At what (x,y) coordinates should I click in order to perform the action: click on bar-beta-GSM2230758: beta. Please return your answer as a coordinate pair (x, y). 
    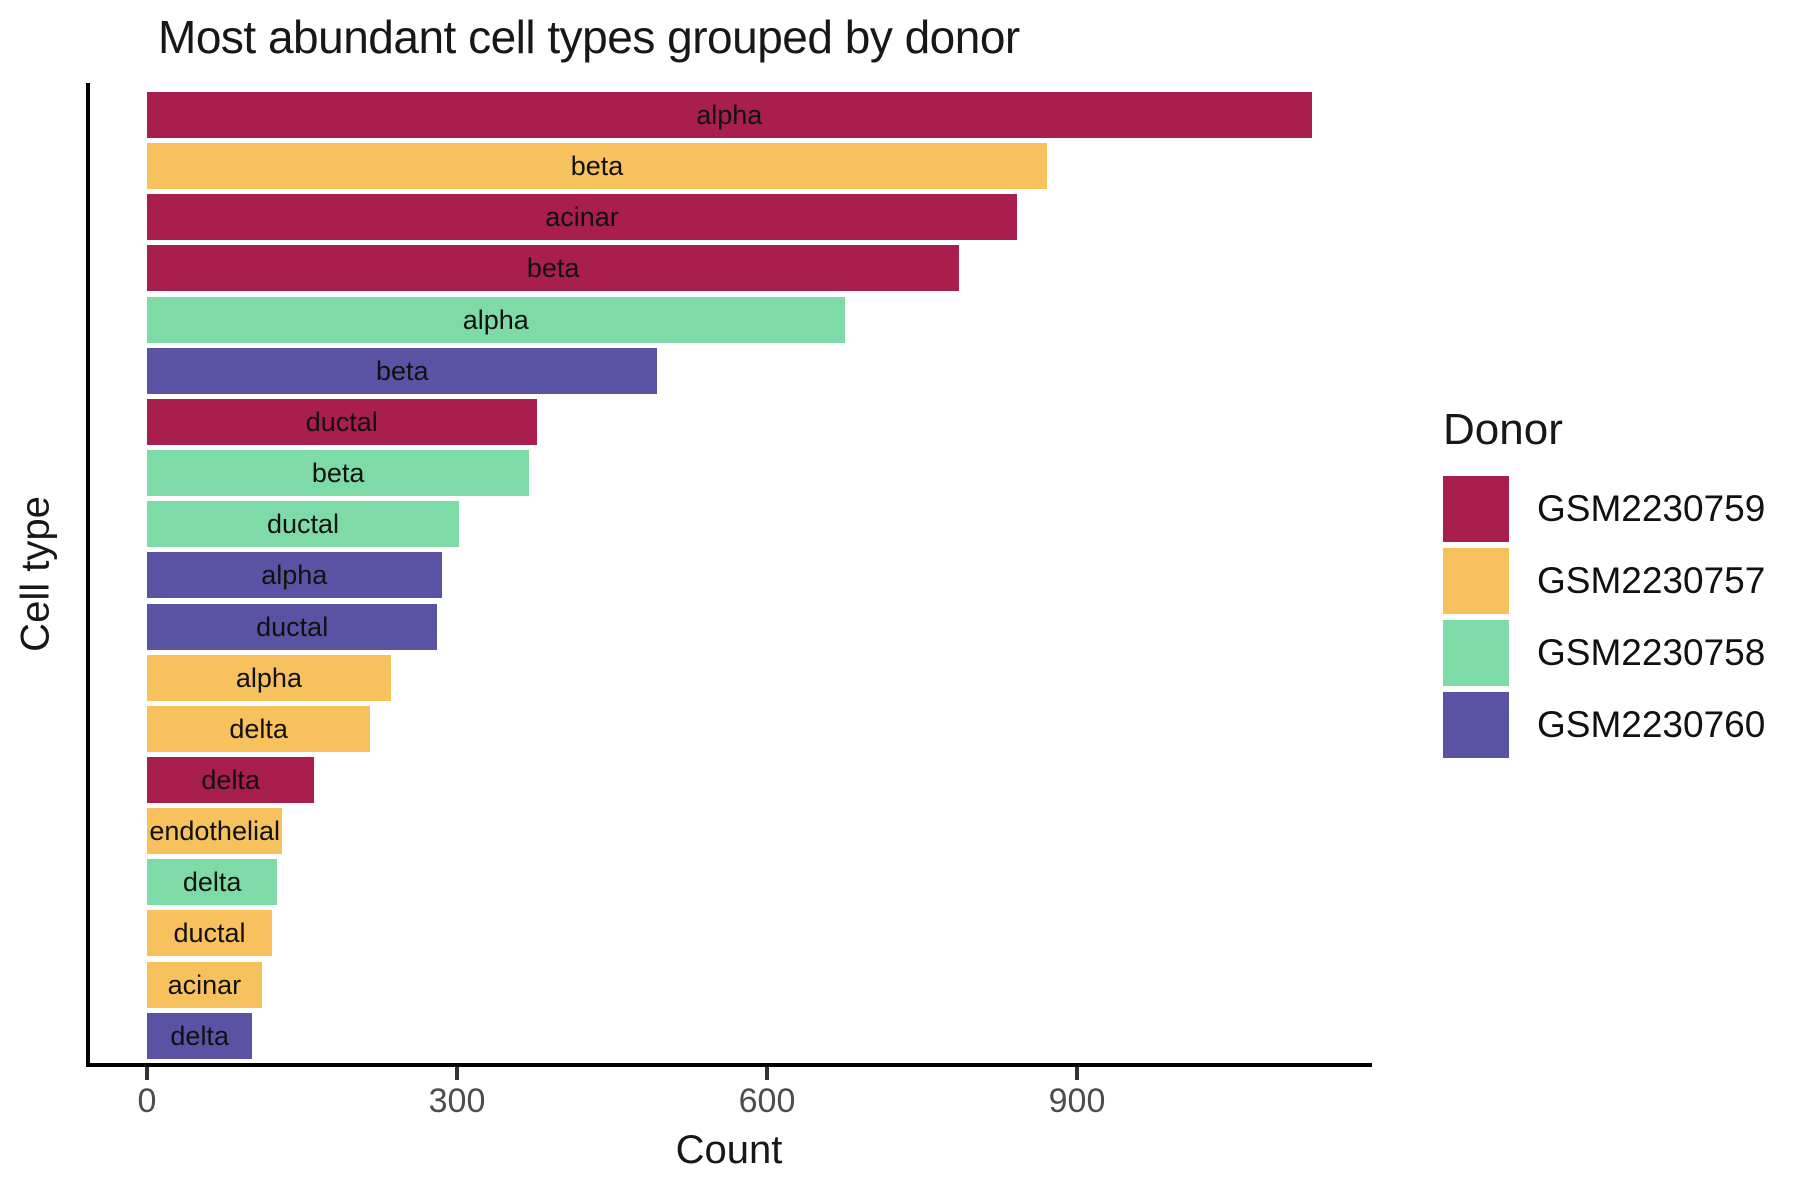
    Looking at the image, I should click on (338, 473).